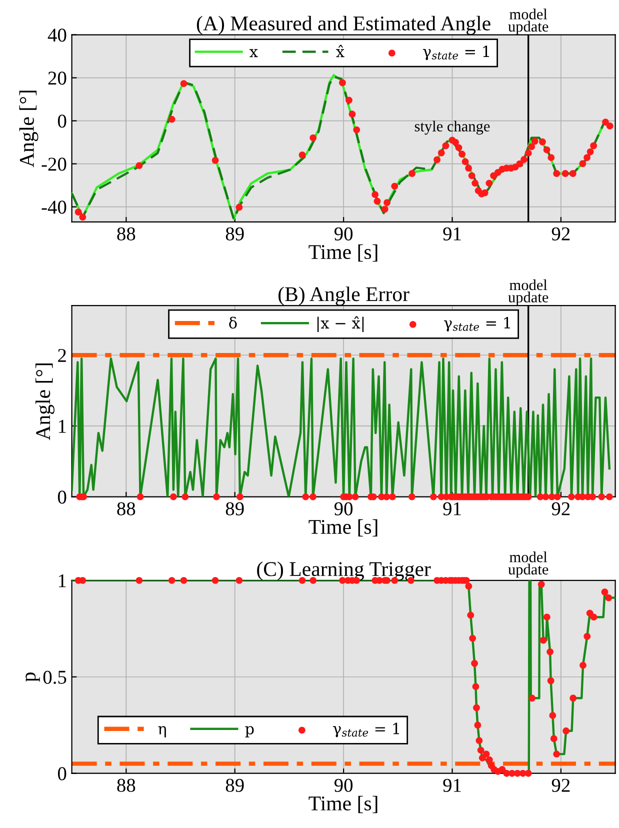  Describe the element at coordinates (254, 53) in the screenshot. I see `legend-label: x` at that location.